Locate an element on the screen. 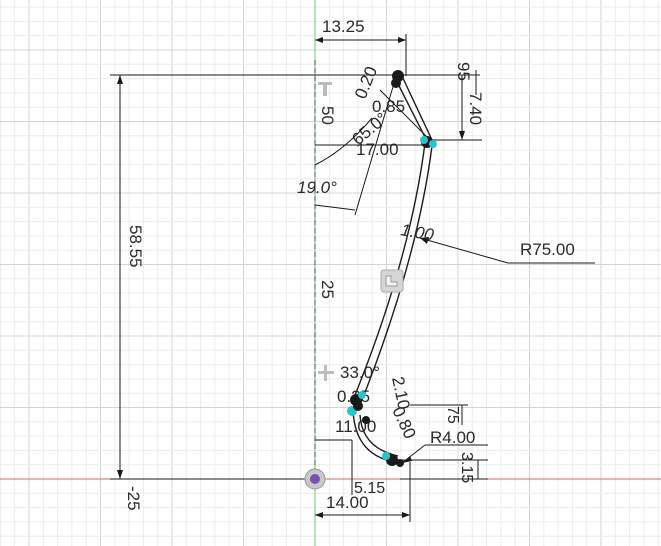  dim-text: 19.0° is located at coordinates (317, 187).